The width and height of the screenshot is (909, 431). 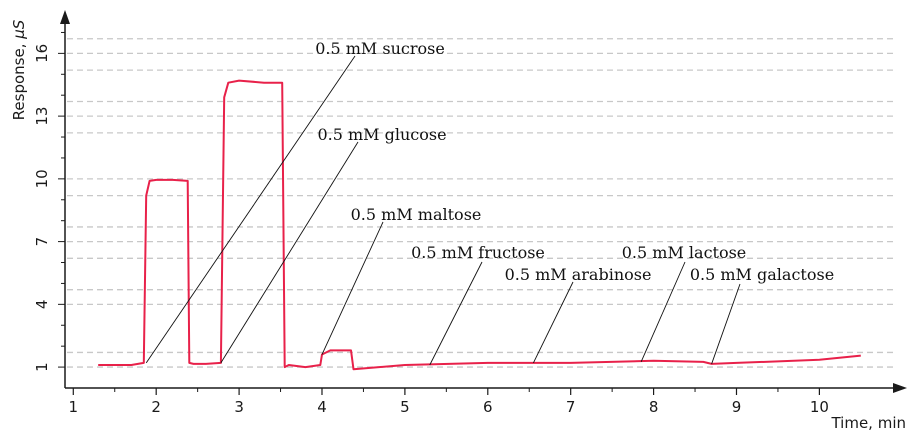 I want to click on annotation-label: 0.5 mM glucose, so click(x=381, y=134).